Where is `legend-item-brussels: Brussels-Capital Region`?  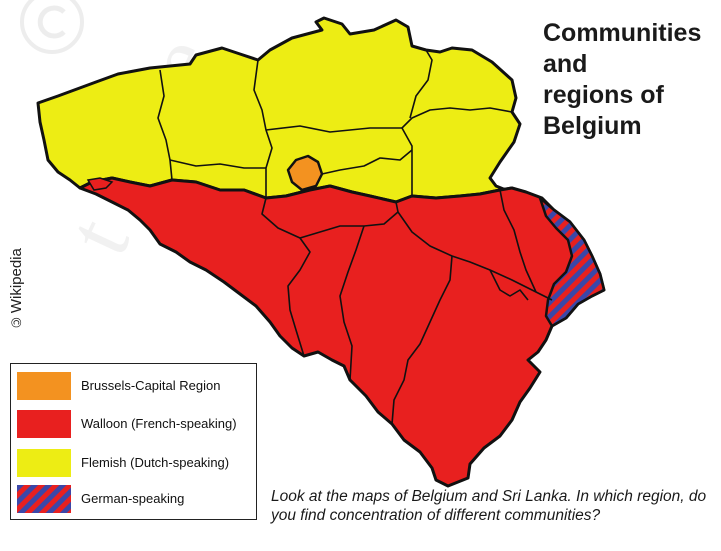 legend-item-brussels: Brussels-Capital Region is located at coordinates (135, 387).